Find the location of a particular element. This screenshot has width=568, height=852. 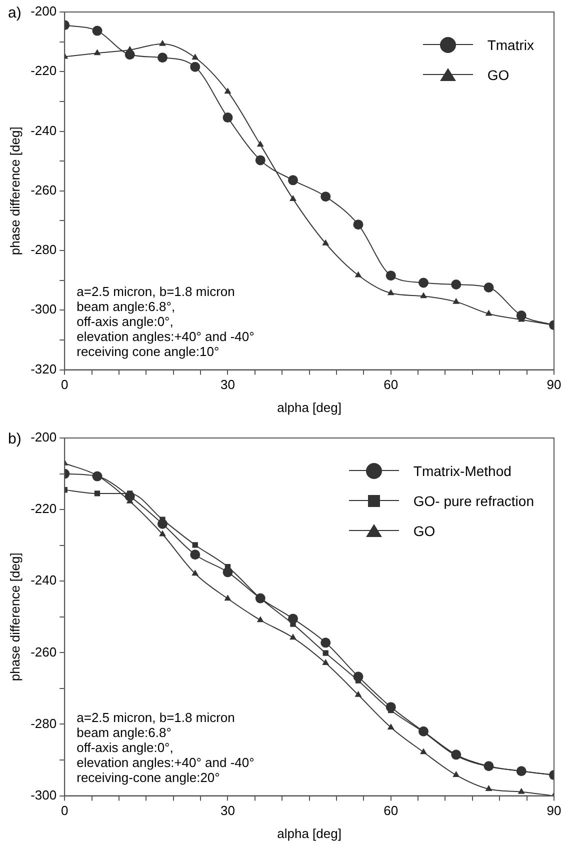

annotation: beam angle:6.8° is located at coordinates (124, 732).